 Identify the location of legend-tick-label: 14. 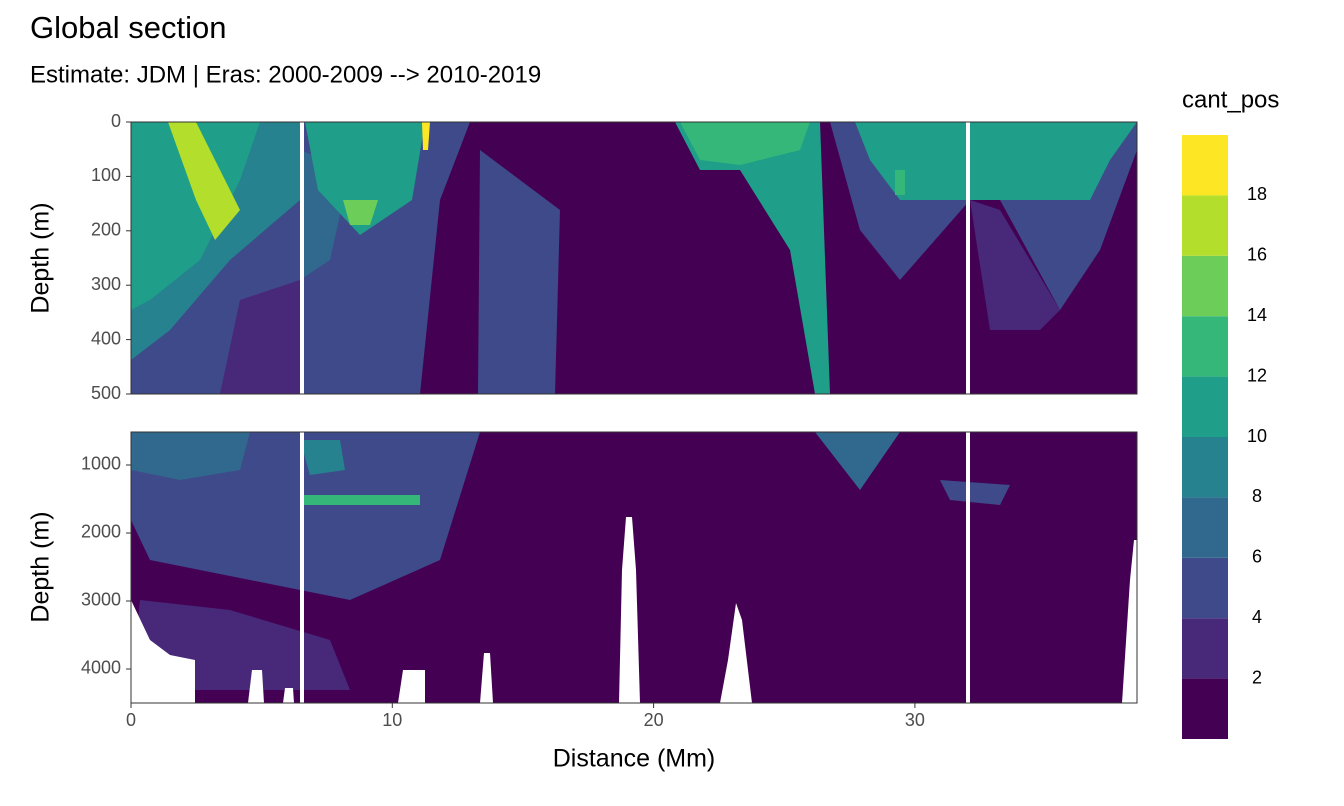
(1257, 315).